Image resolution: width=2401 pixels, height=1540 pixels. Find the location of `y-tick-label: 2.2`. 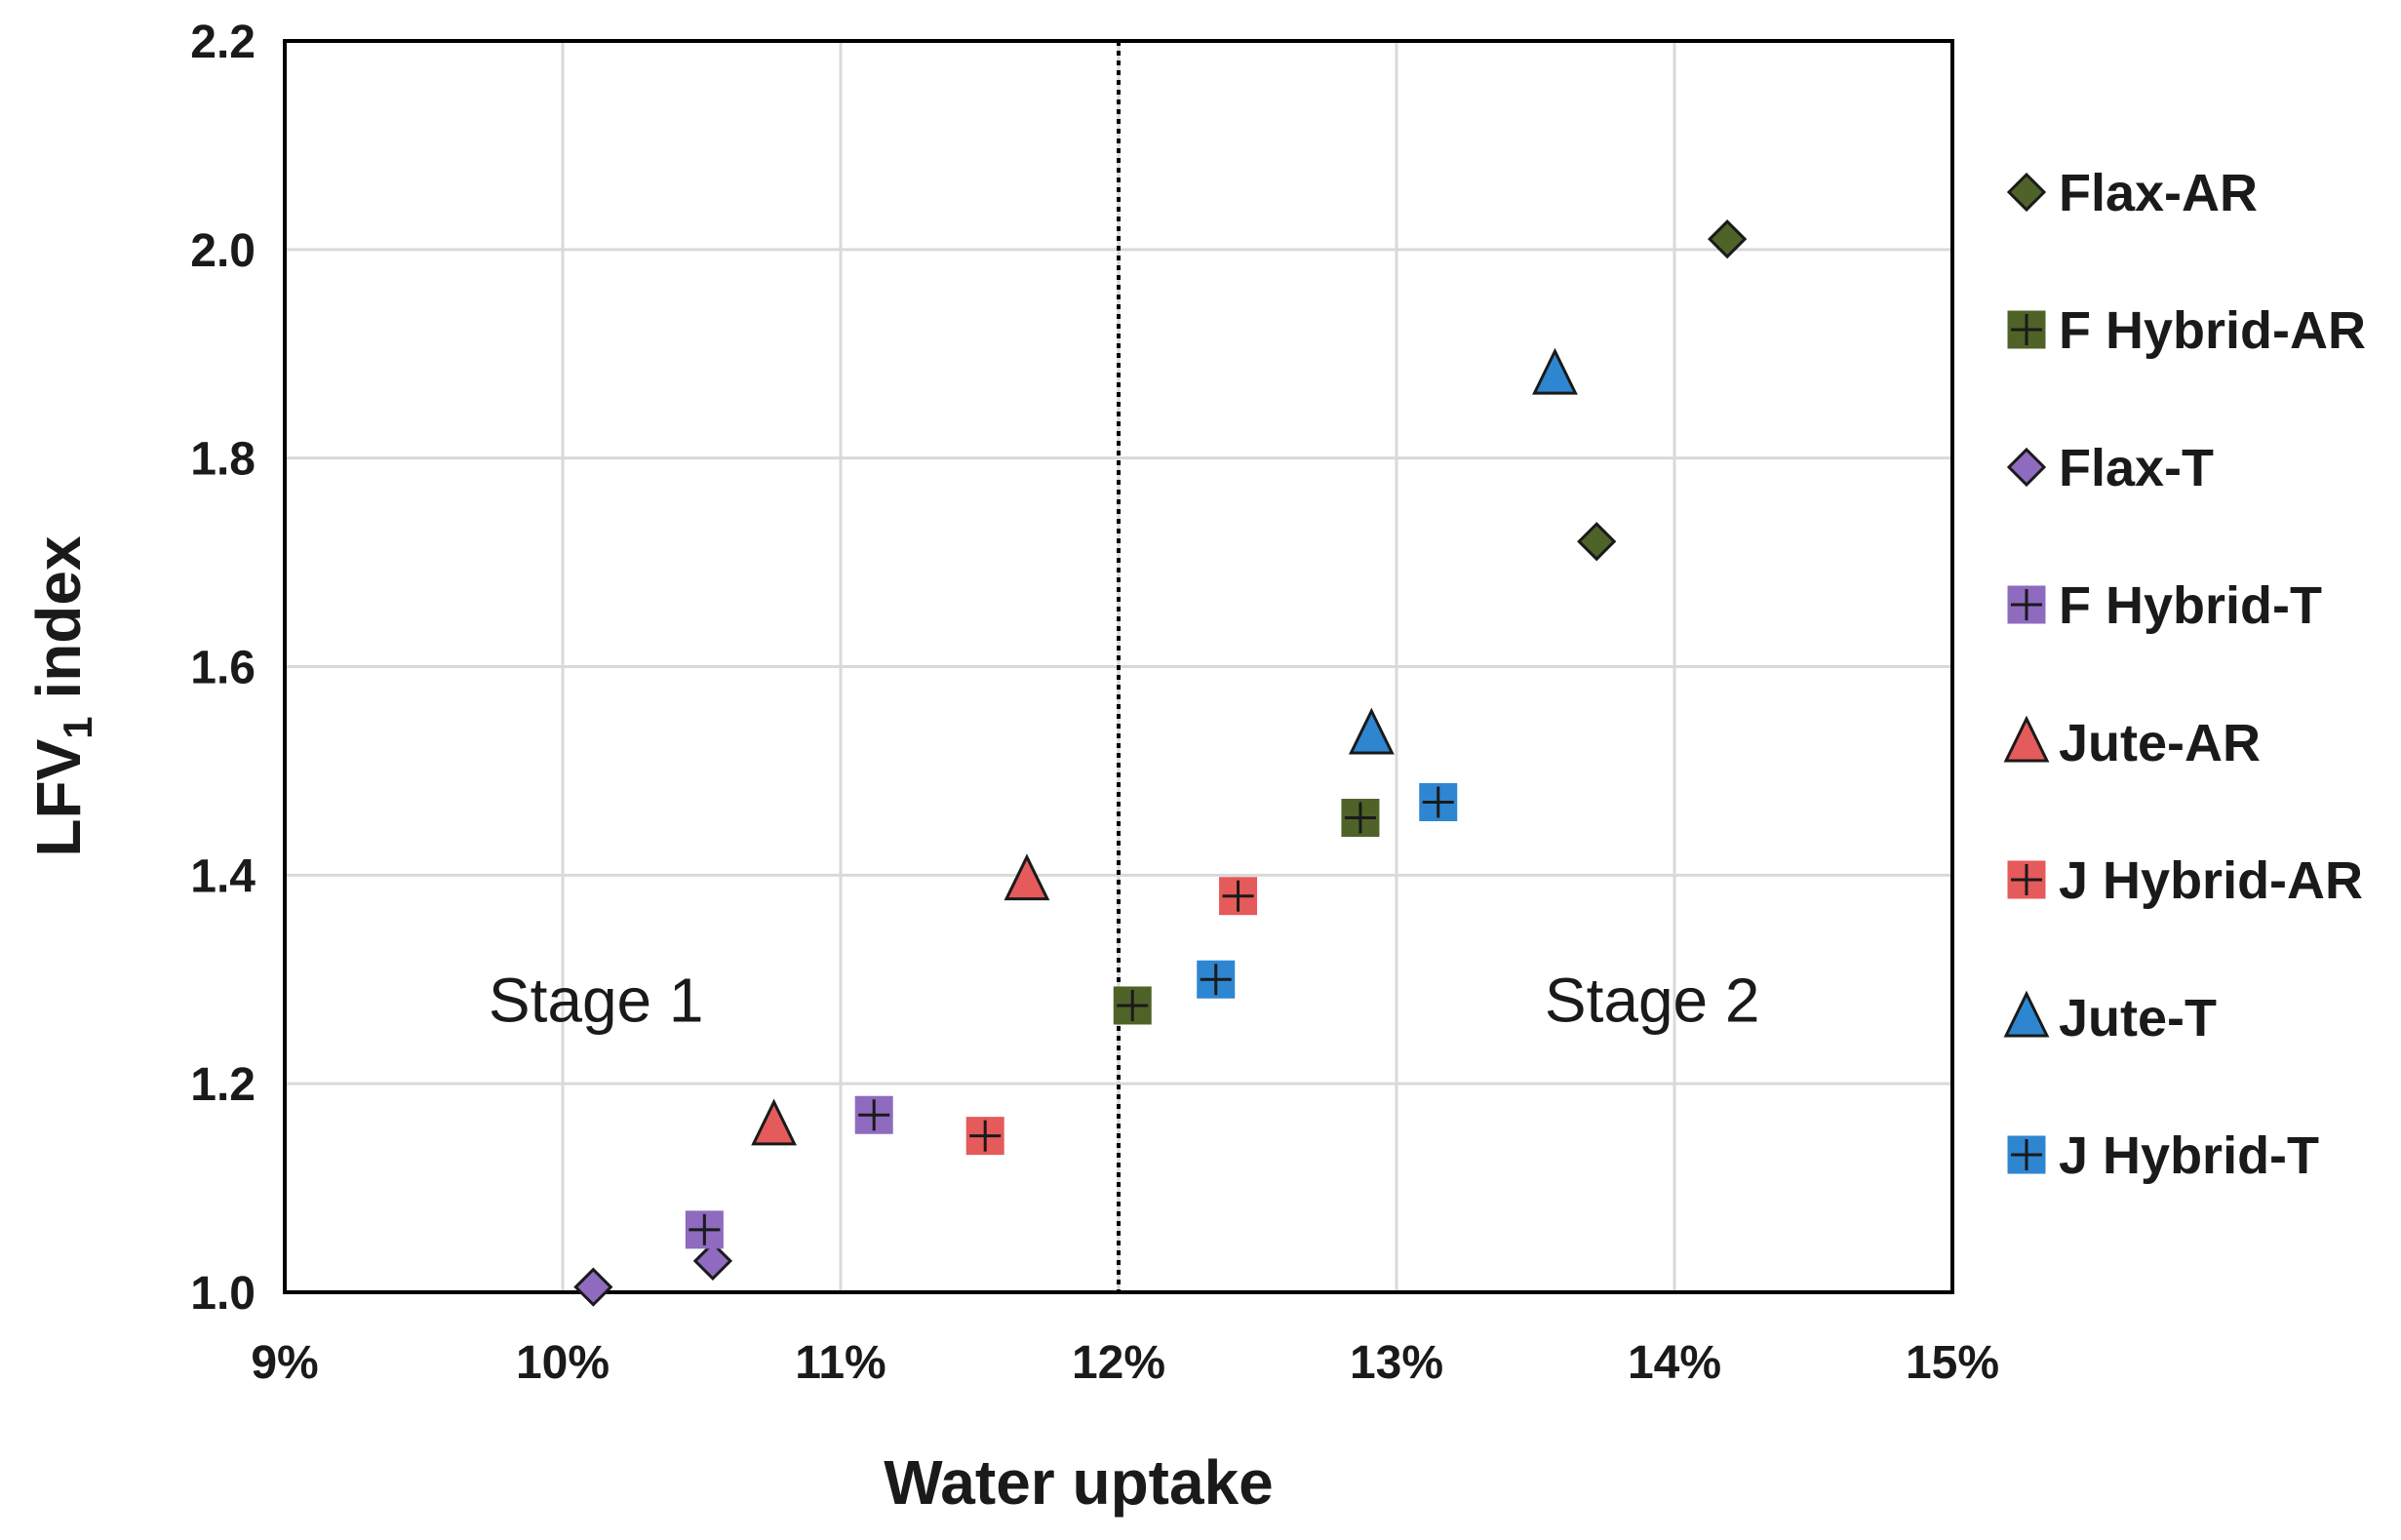

y-tick-label: 2.2 is located at coordinates (223, 43).